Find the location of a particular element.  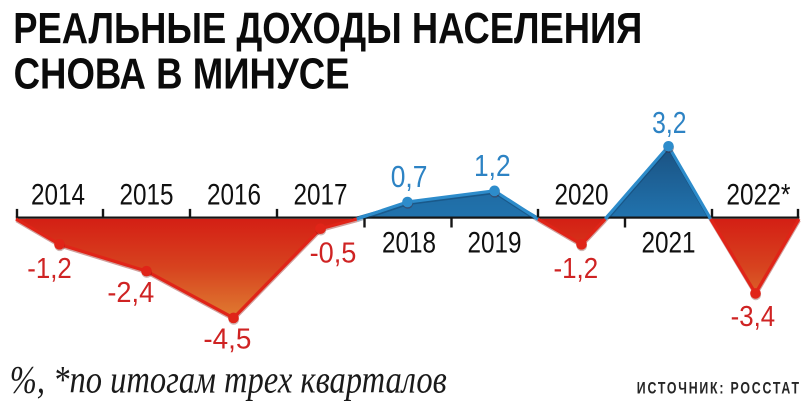

svg-text: 2014 is located at coordinates (58, 195).